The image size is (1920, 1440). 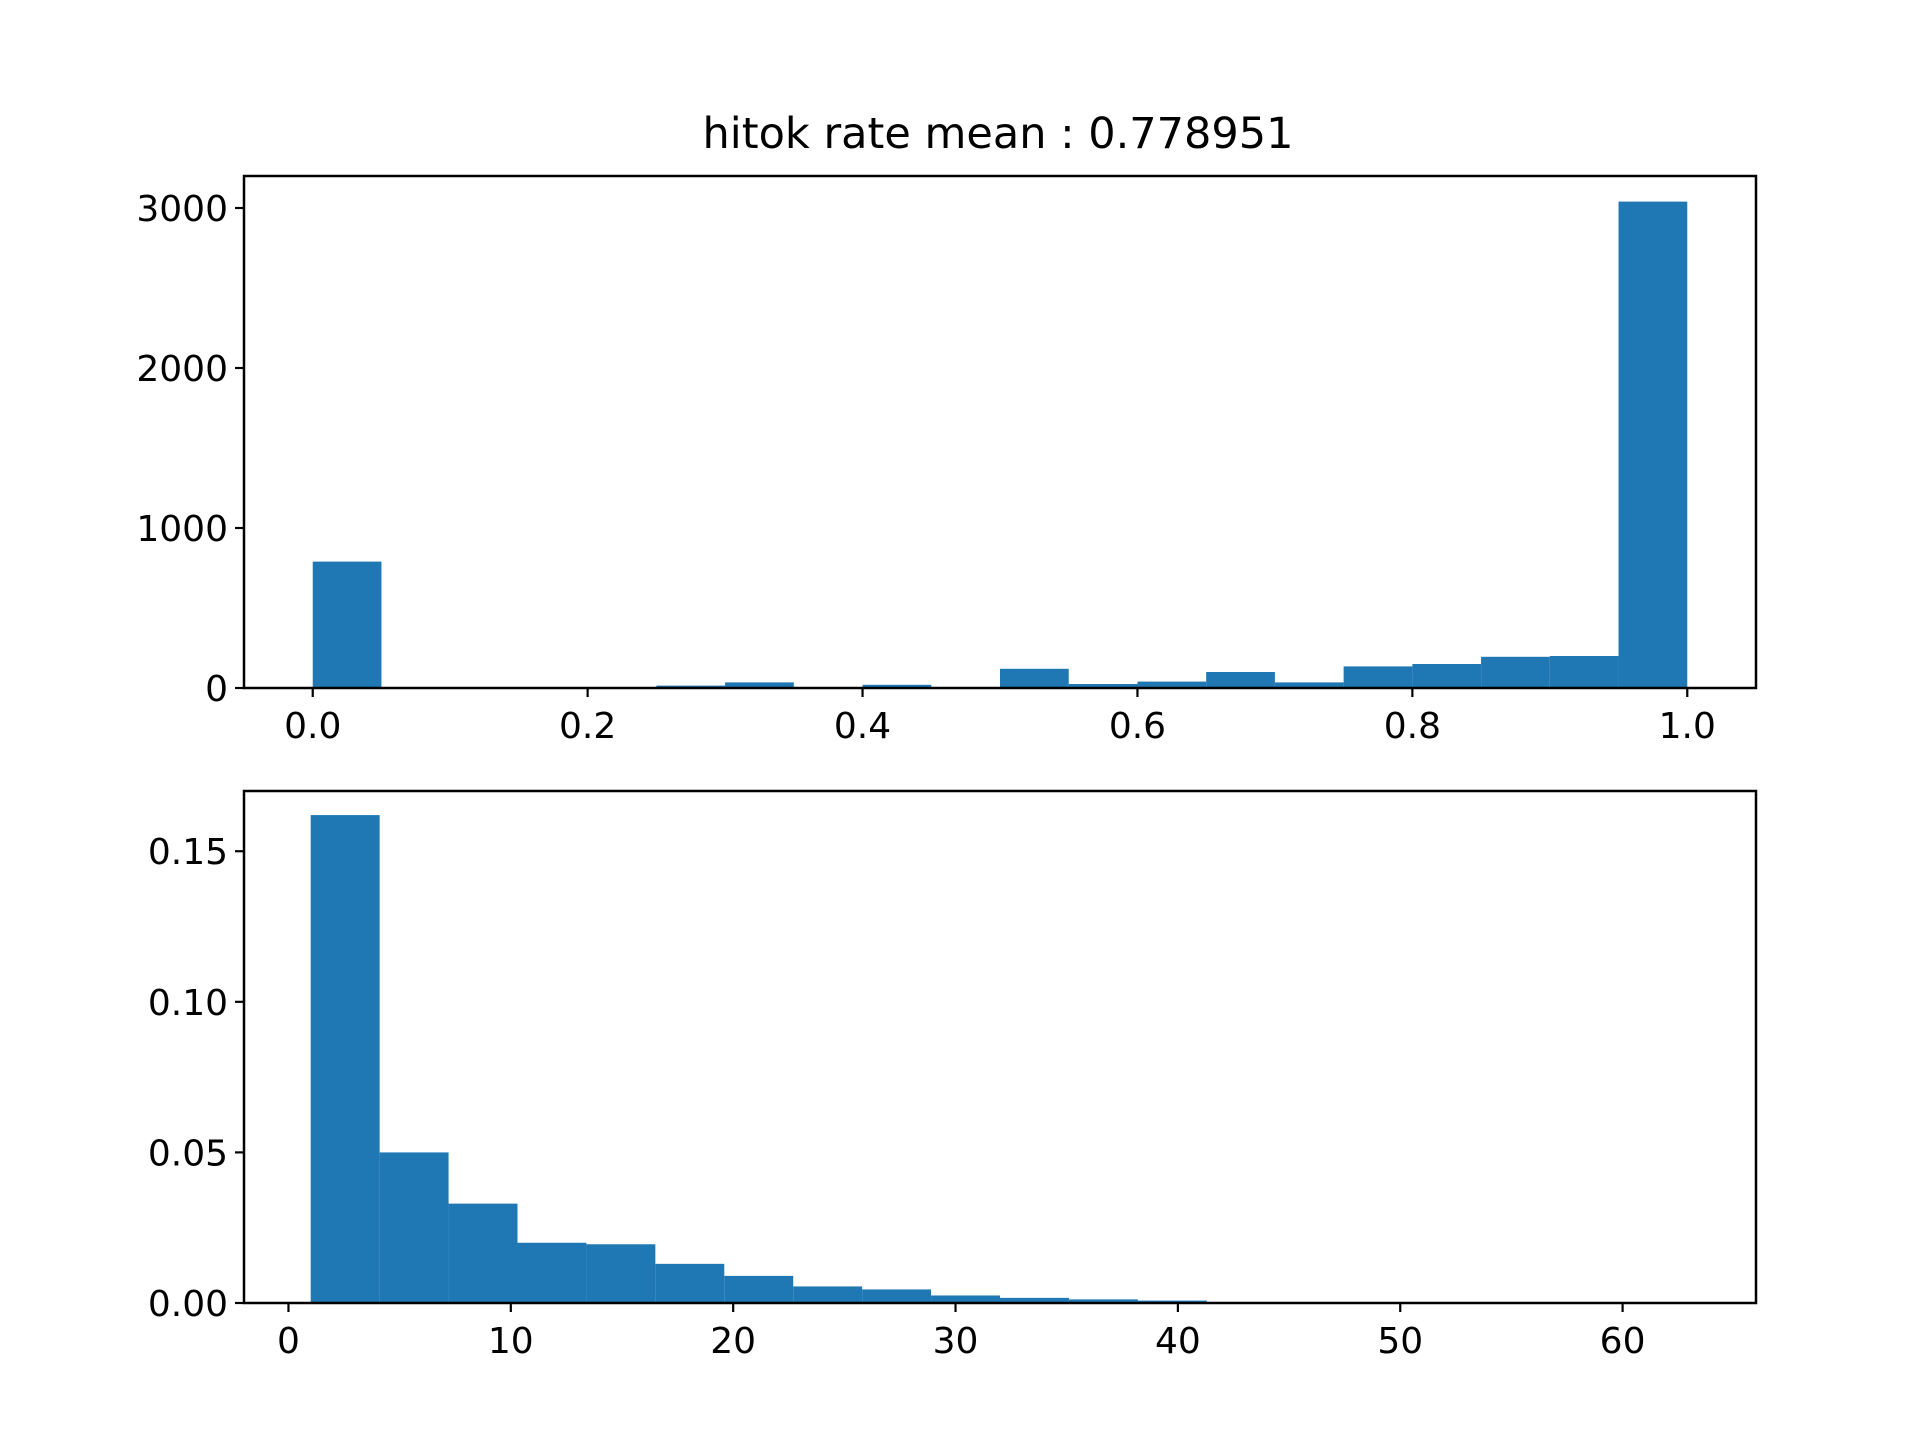 I want to click on bottom-x-tick-label: 40, so click(x=1178, y=1341).